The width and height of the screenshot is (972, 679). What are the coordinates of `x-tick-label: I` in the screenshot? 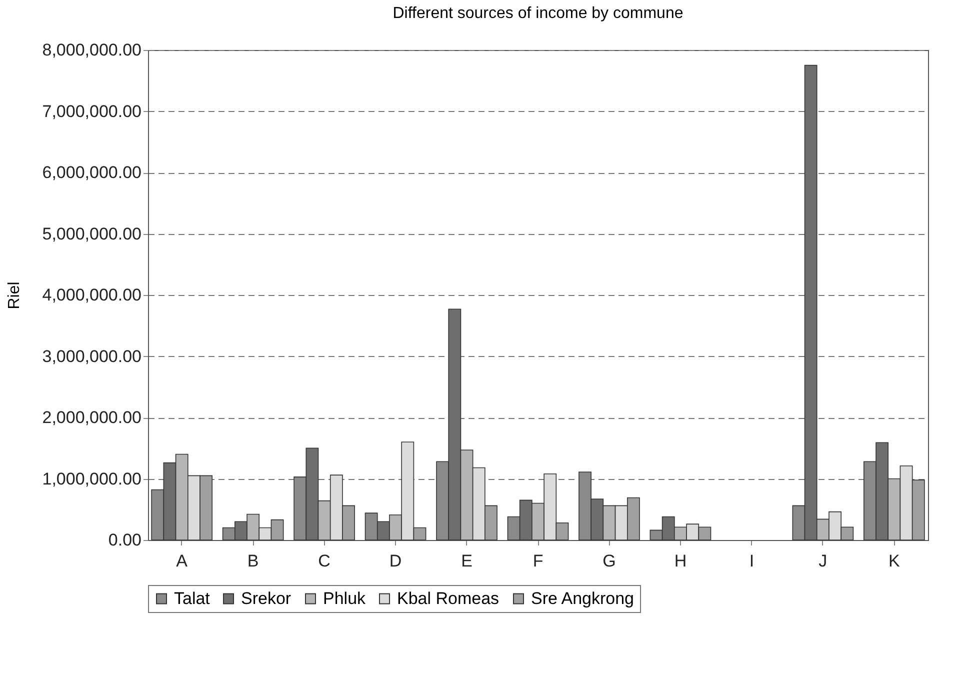 It's located at (751, 561).